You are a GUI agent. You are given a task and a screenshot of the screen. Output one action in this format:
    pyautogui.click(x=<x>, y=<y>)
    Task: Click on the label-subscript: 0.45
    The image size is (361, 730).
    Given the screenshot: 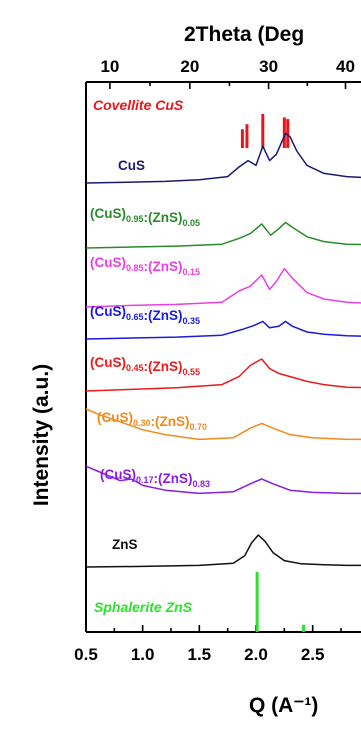 What is the action you would take?
    pyautogui.click(x=135, y=368)
    